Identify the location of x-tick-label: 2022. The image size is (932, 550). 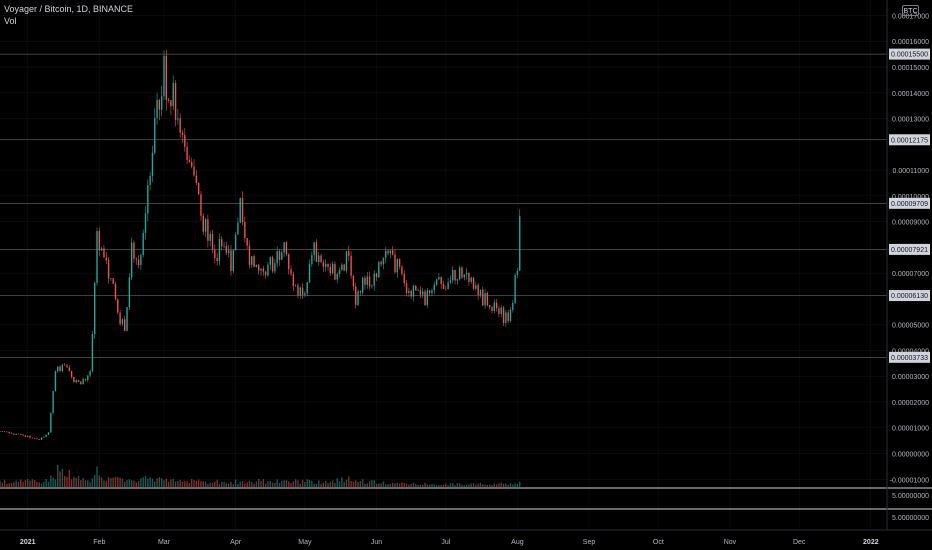
(871, 542).